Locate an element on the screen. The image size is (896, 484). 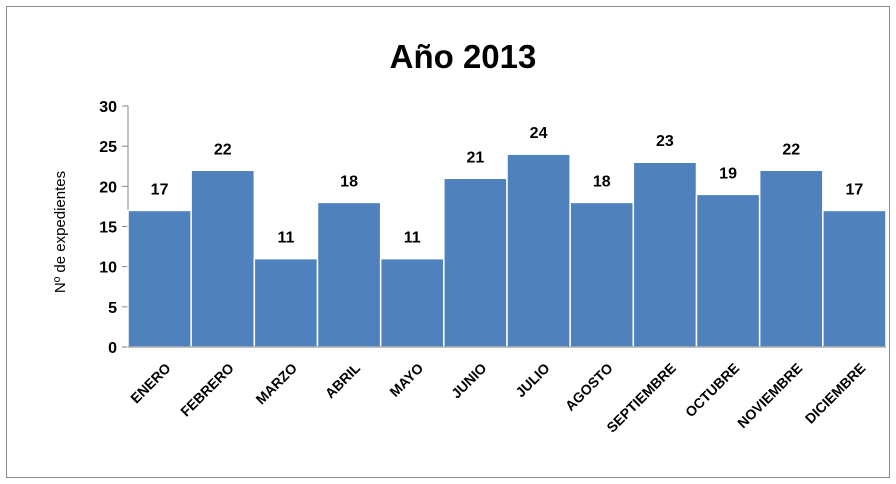
x-tick-label: OCTUBRE is located at coordinates (712, 390).